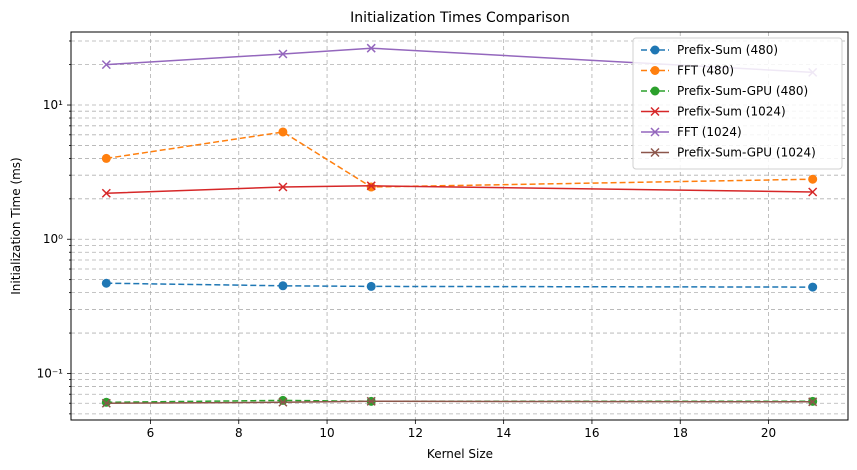 The height and width of the screenshot is (470, 857). I want to click on y-axis: 10⁻¹ 10⁰ 10¹, so click(54, 227).